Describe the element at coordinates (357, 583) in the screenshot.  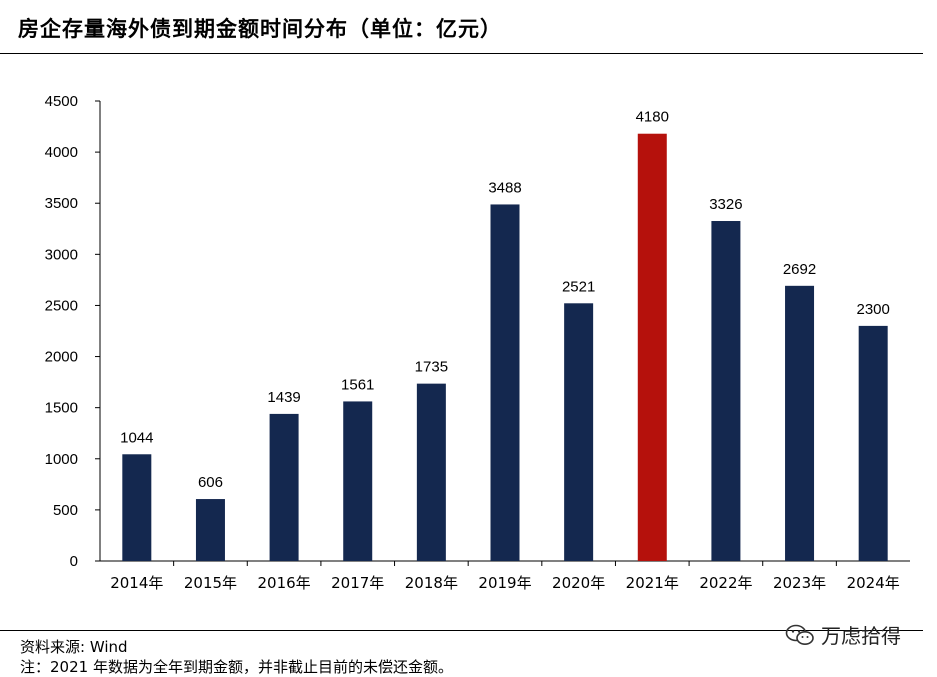
I see `x-tick-label: 2017年` at that location.